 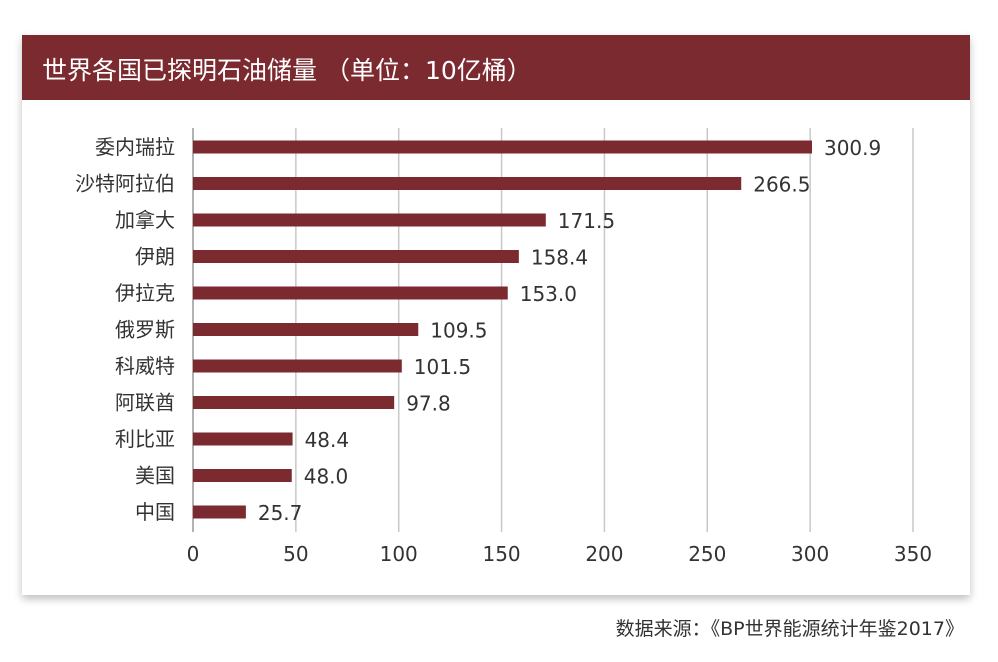 What do you see at coordinates (428, 404) in the screenshot?
I see `value-label: 97.8` at bounding box center [428, 404].